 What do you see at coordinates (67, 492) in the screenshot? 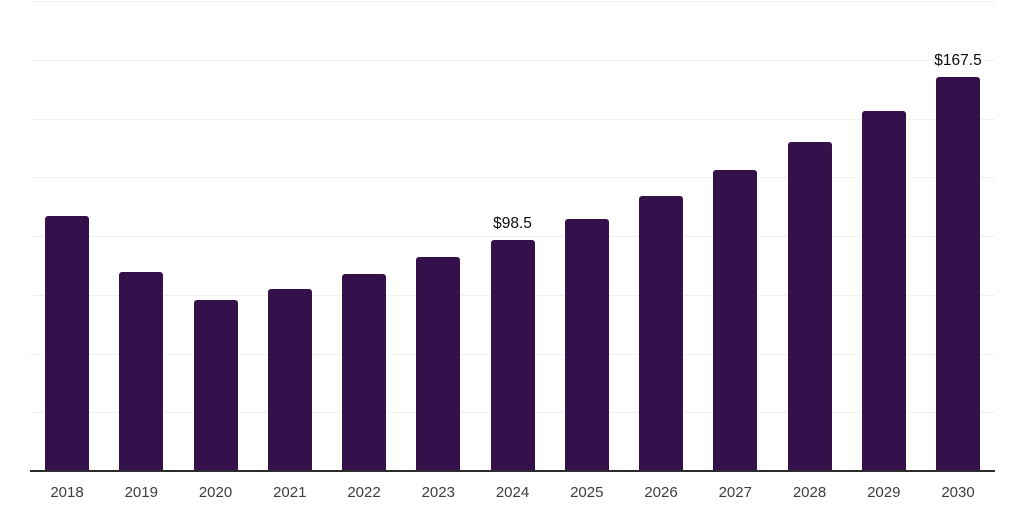
I see `x-axis-label: 2018` at bounding box center [67, 492].